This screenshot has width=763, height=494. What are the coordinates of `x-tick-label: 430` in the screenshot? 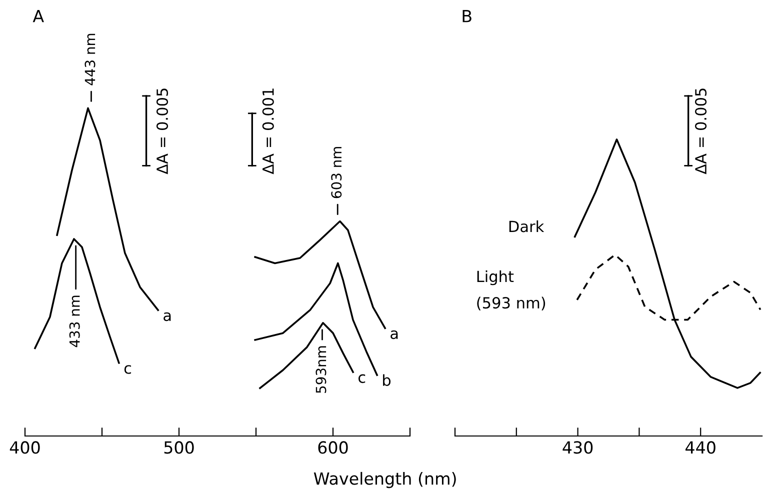 It's located at (577, 447).